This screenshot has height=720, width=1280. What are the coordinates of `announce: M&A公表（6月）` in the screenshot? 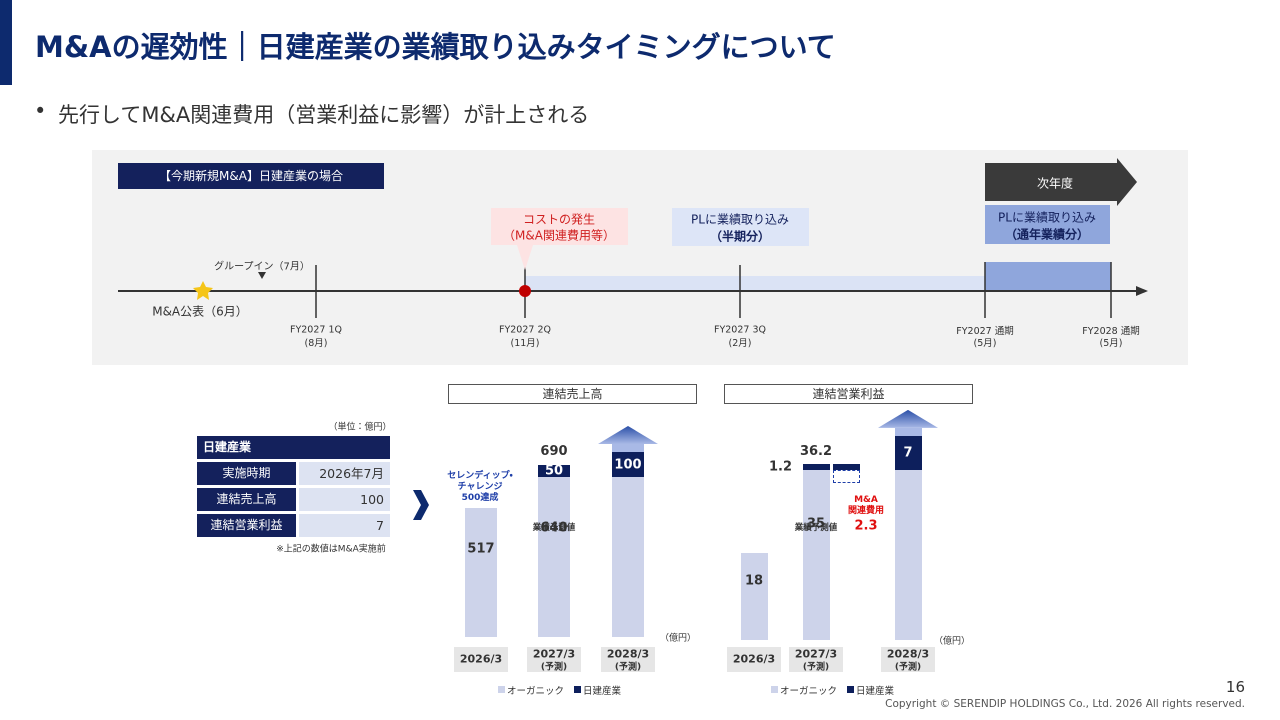 It's located at (200, 311).